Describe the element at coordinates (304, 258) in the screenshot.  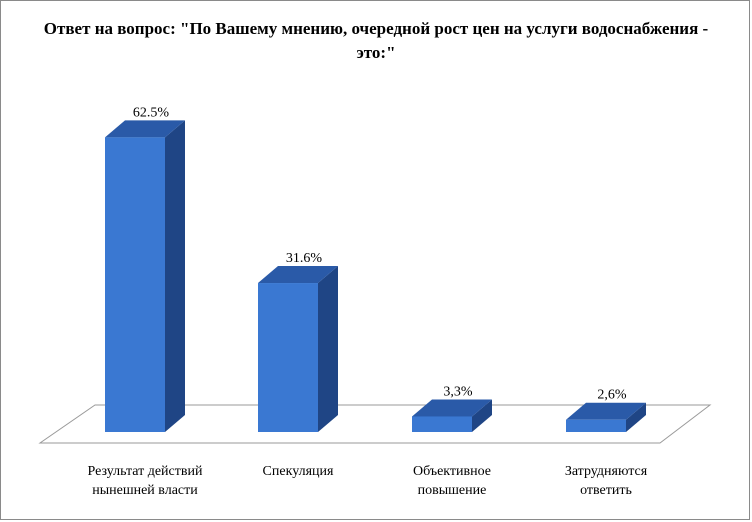
I see `data-label: 31.6%` at that location.